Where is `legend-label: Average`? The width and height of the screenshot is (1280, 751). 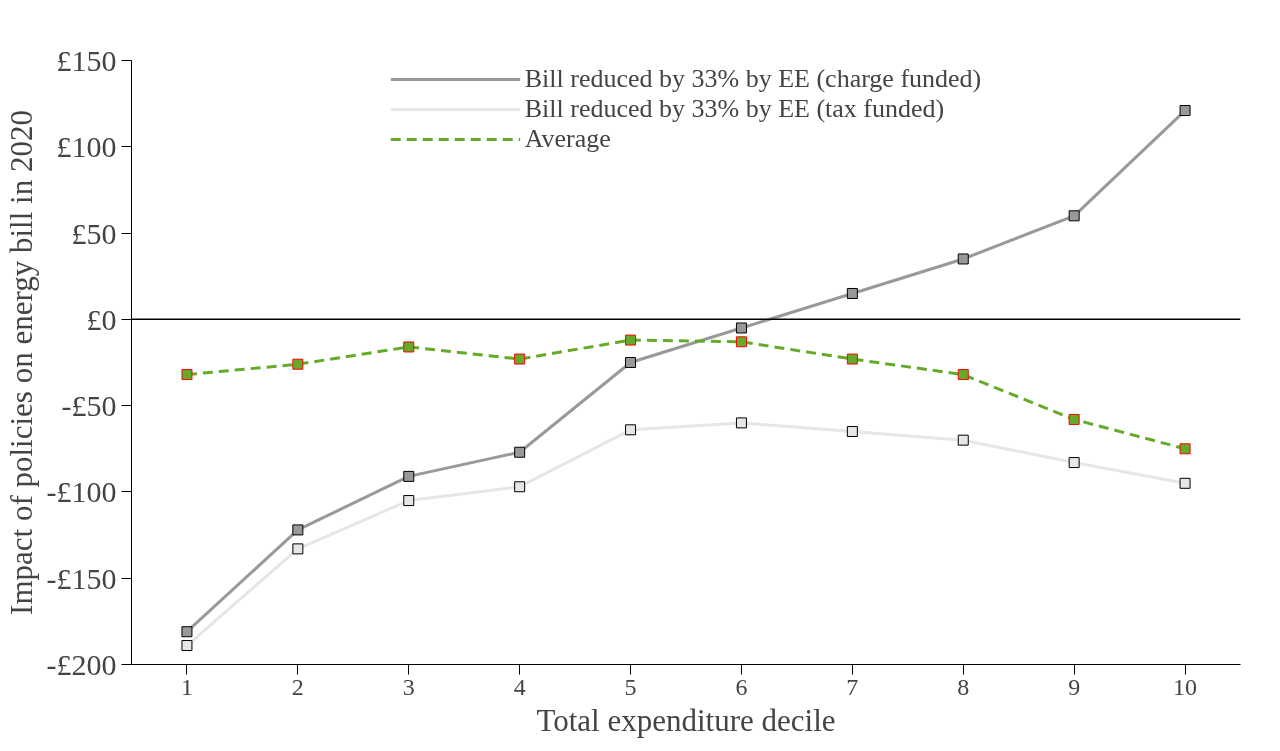 legend-label: Average is located at coordinates (567, 139).